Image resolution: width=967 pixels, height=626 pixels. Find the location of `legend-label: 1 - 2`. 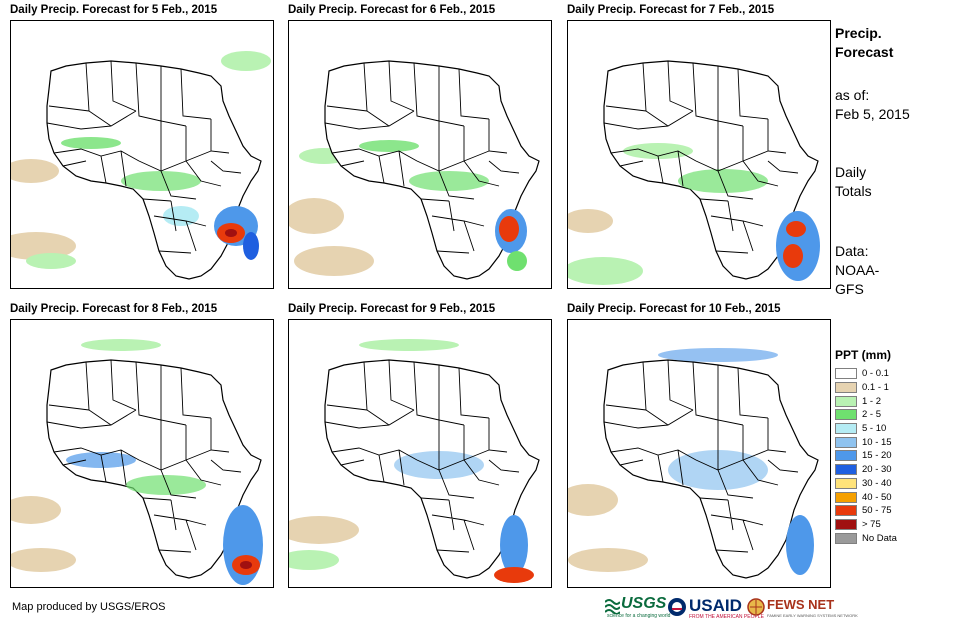

legend-label: 1 - 2 is located at coordinates (872, 401).